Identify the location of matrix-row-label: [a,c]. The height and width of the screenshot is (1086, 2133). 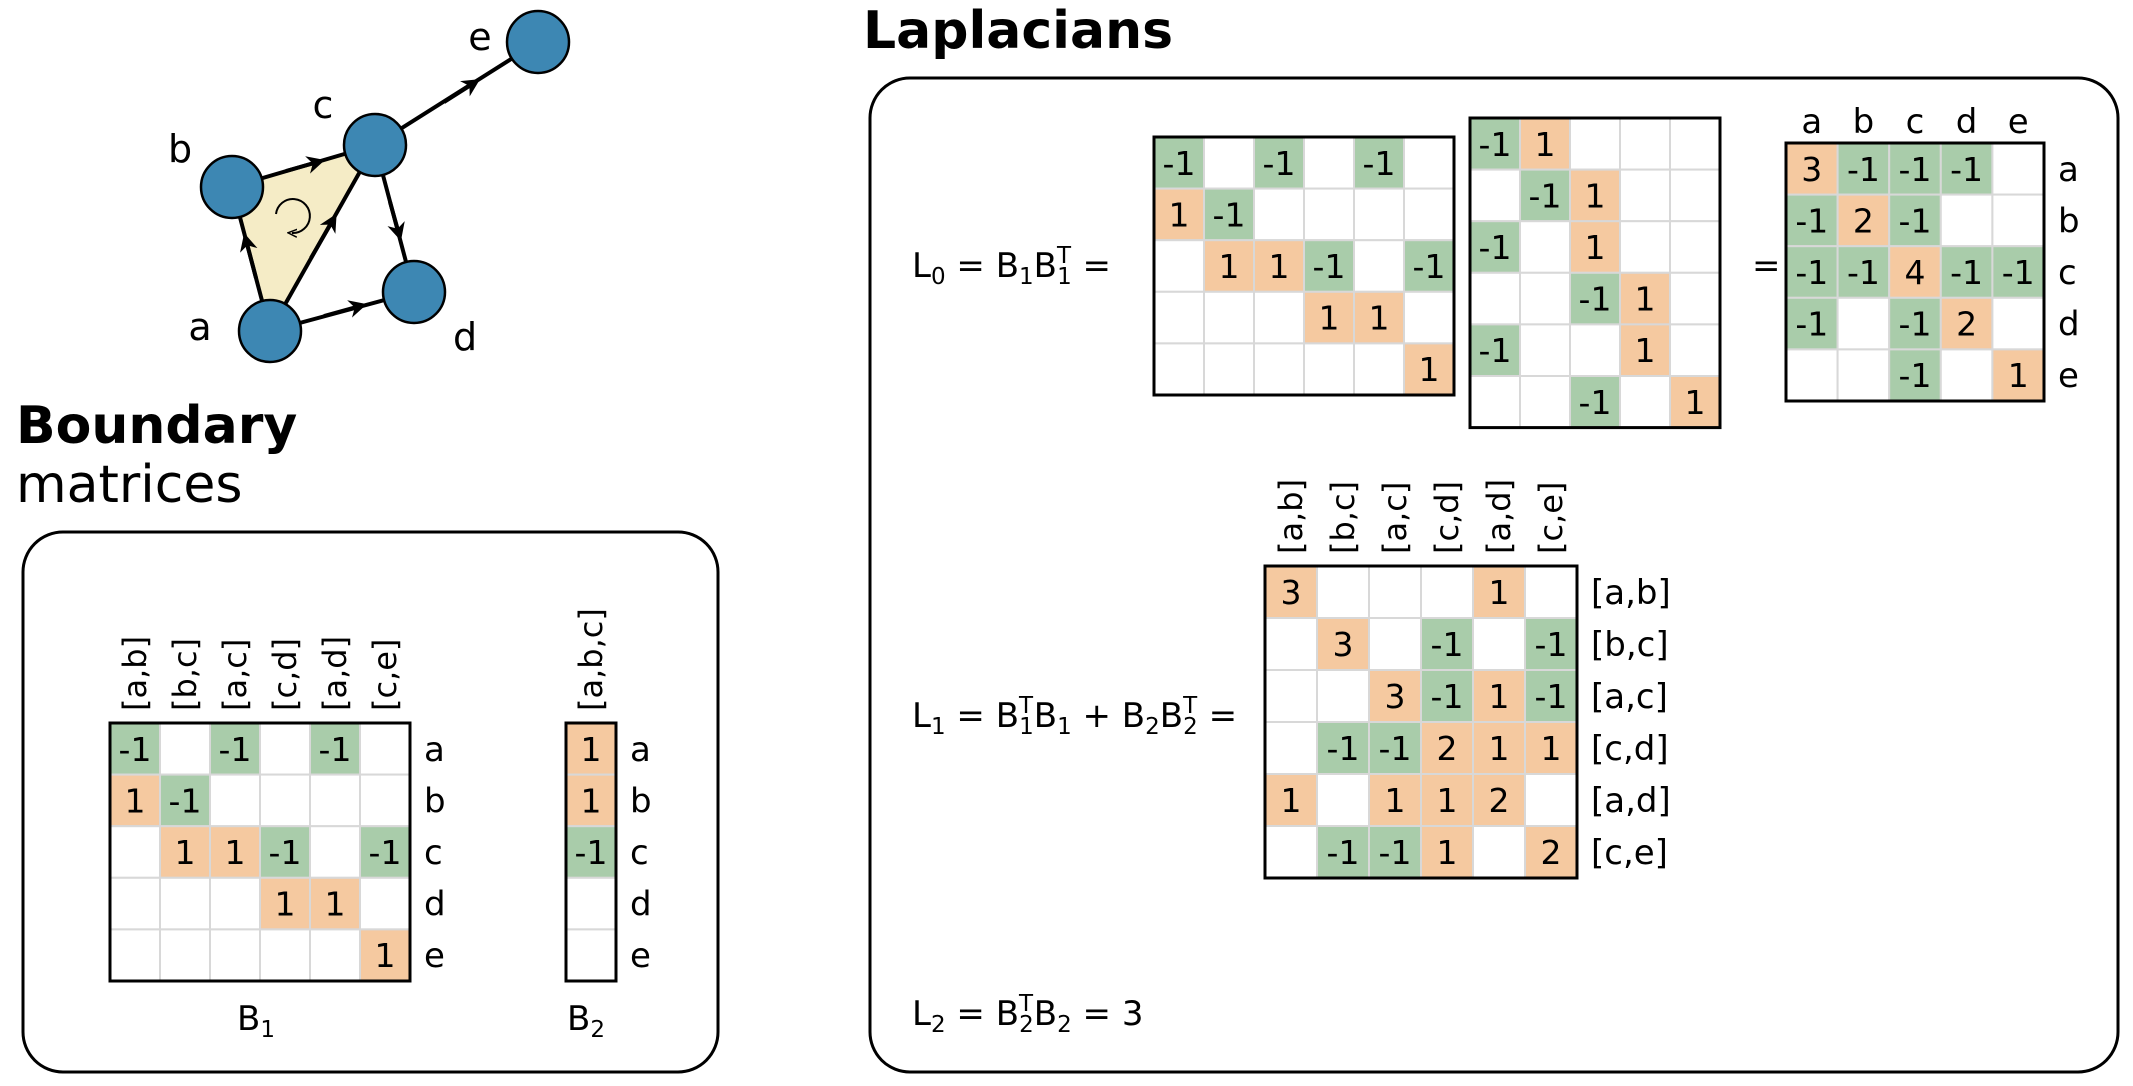
(1629, 697).